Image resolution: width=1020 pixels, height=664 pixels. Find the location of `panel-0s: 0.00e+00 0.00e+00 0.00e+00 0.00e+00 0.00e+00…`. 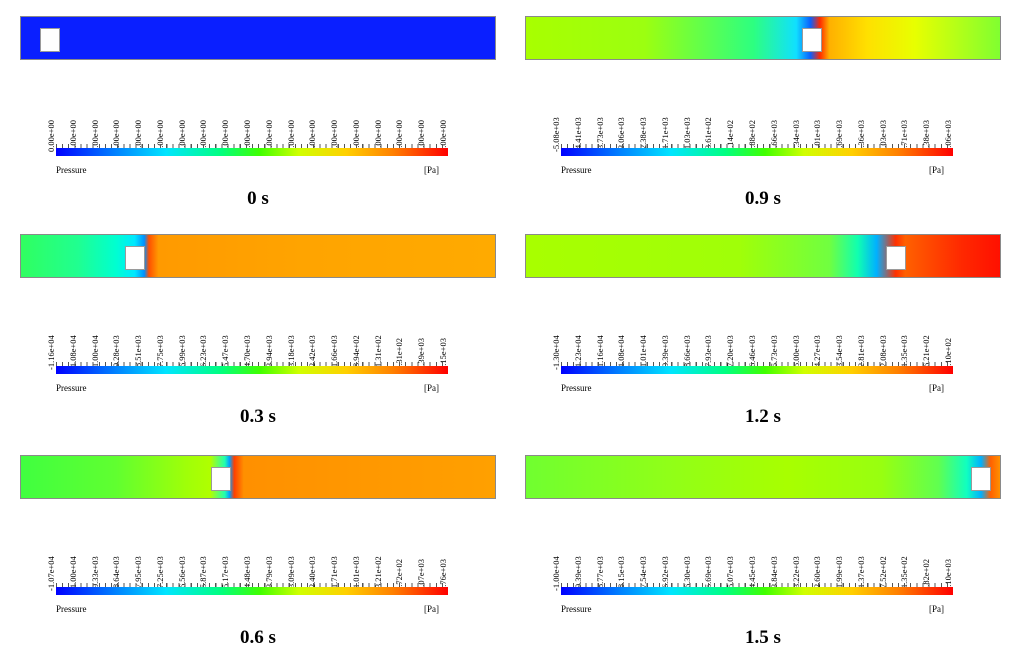

panel-0s: 0.00e+00 0.00e+00 0.00e+00 0.00e+00 0.00e+00… is located at coordinates (259, 118).